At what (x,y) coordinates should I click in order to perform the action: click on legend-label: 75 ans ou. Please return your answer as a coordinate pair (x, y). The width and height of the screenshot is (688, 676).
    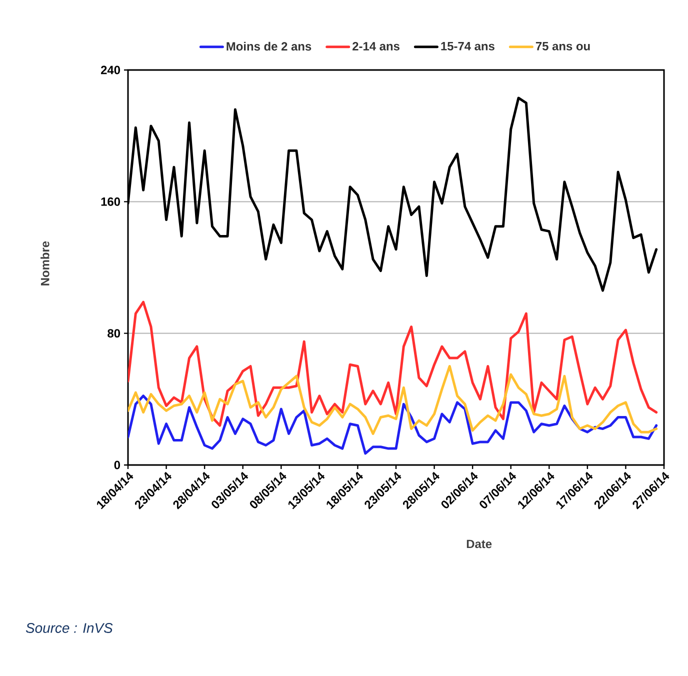
    Looking at the image, I should click on (563, 46).